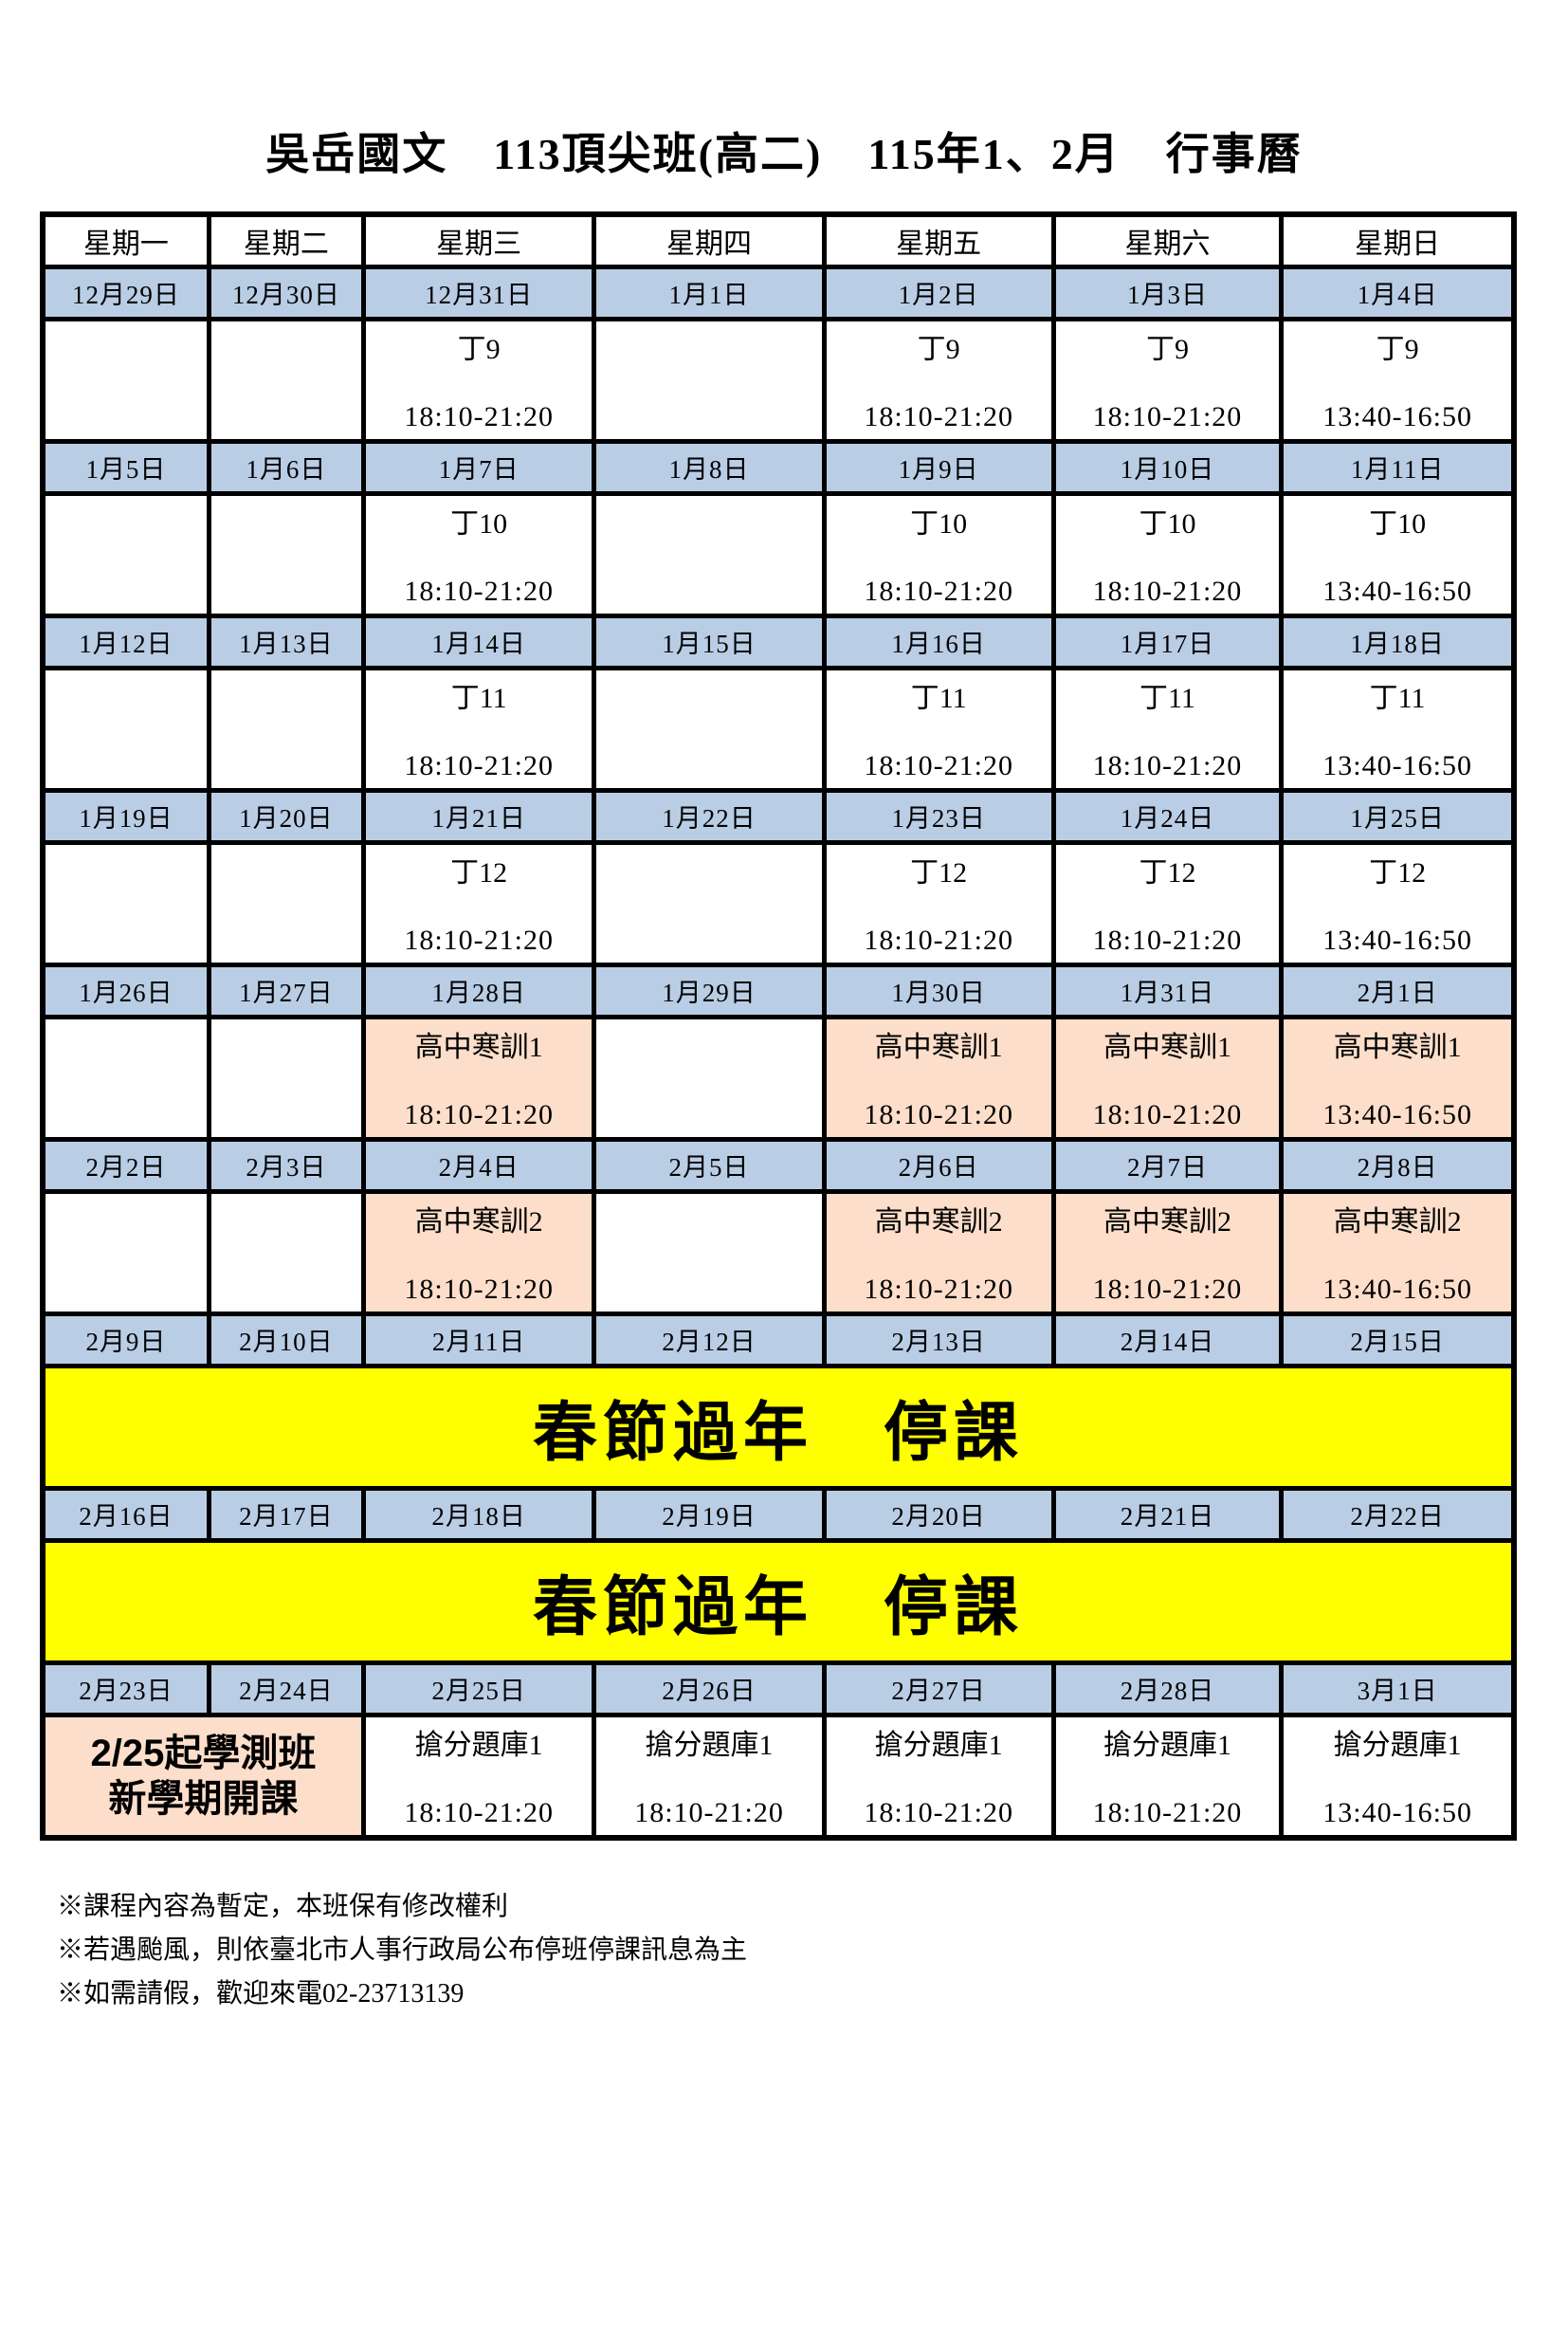 This screenshot has width=1568, height=2348. Describe the element at coordinates (709, 1165) in the screenshot. I see `date-cell: 2月5日` at that location.